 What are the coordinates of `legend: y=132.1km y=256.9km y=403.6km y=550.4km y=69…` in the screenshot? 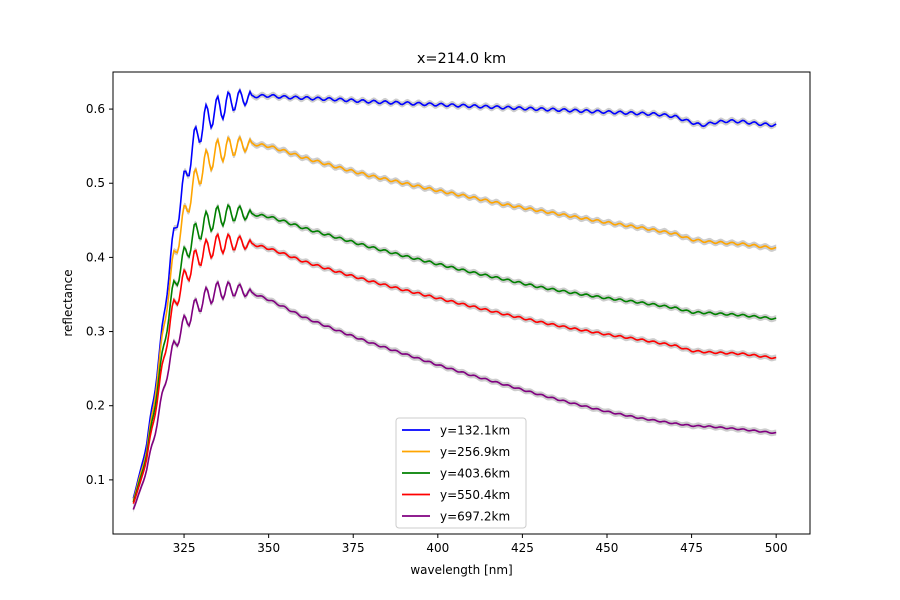 It's located at (461, 473).